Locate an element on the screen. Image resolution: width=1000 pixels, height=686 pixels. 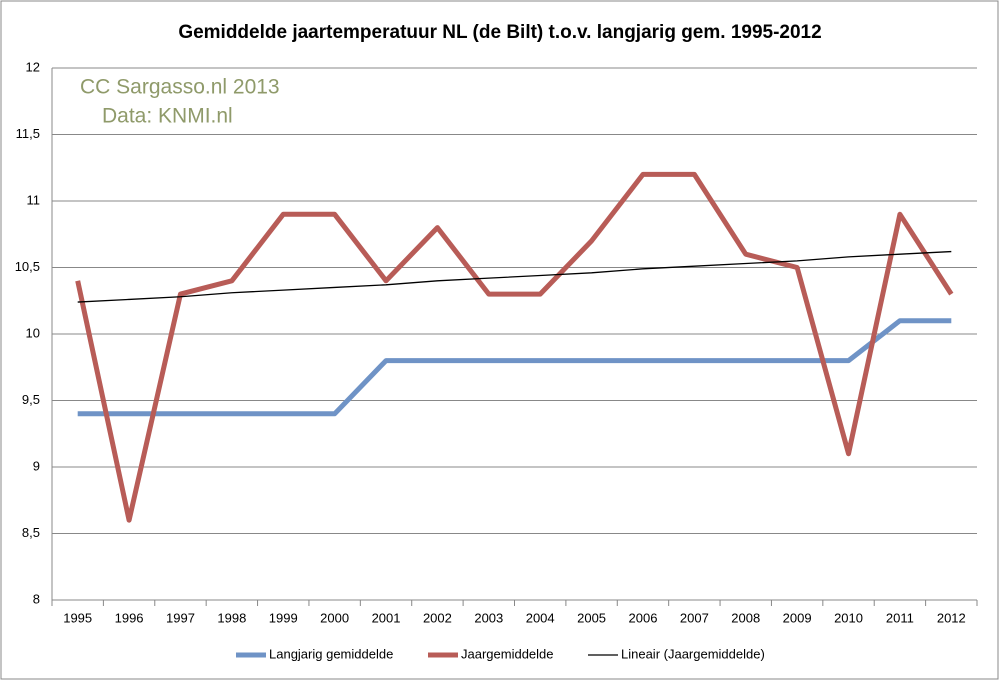
x-tick-label: 2000 is located at coordinates (334, 617).